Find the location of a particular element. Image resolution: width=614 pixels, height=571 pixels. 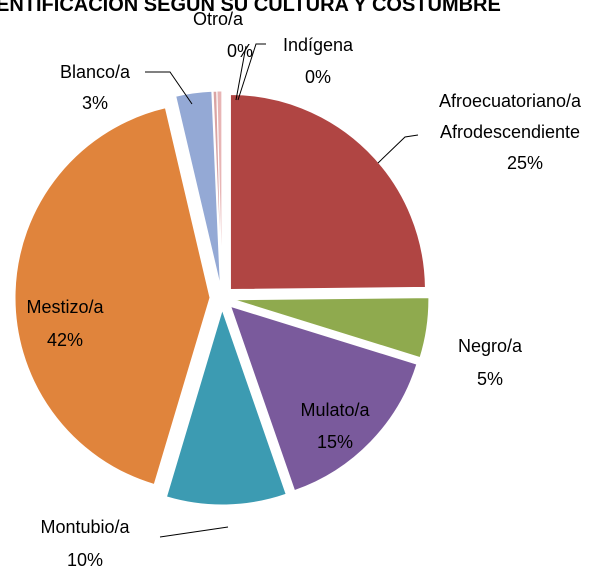

category-label: Mulato/a is located at coordinates (335, 410).